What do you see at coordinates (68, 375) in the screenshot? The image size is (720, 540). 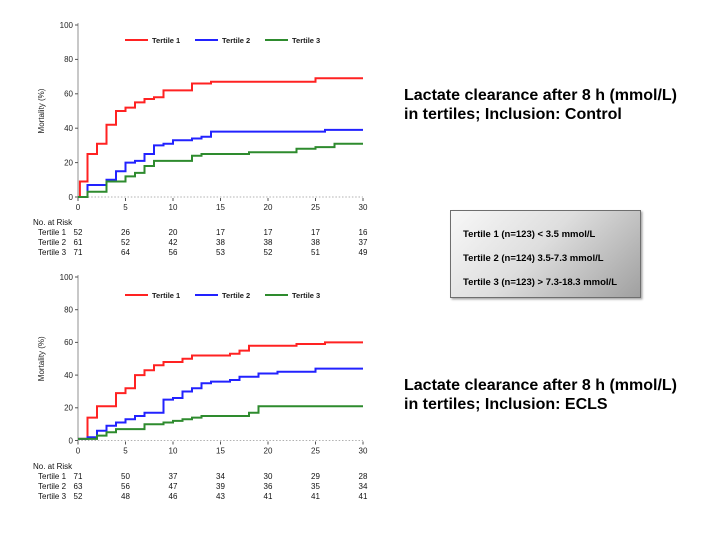 I see `y-tick-label: 40` at bounding box center [68, 375].